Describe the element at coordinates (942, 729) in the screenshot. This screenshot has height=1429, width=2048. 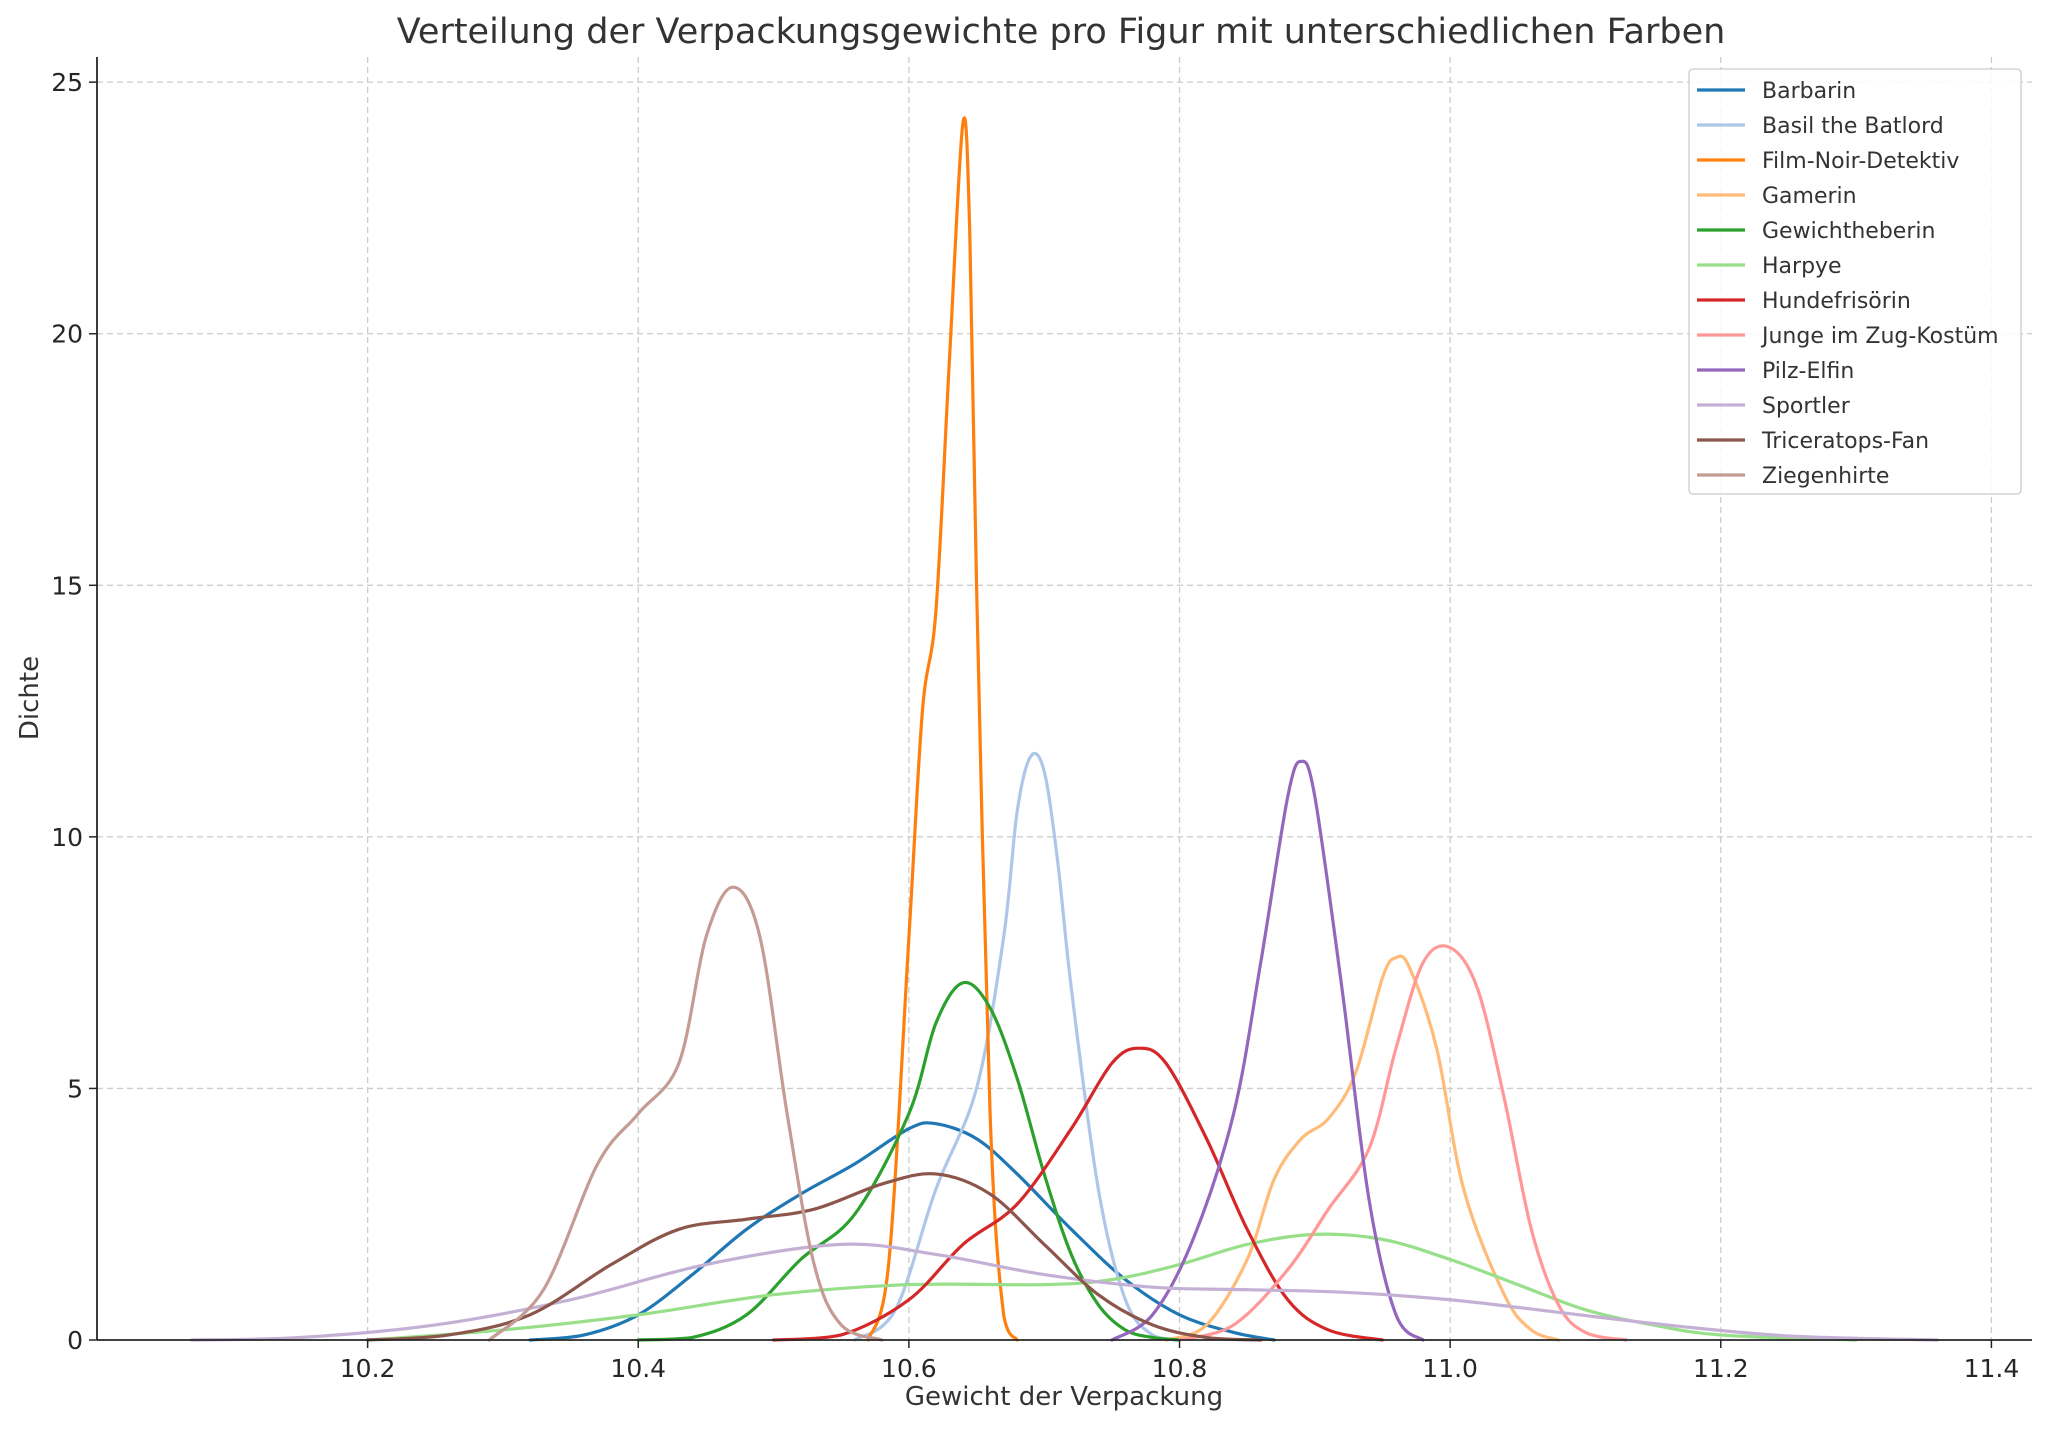
I see `series-line-film-noir-detektiv` at that location.